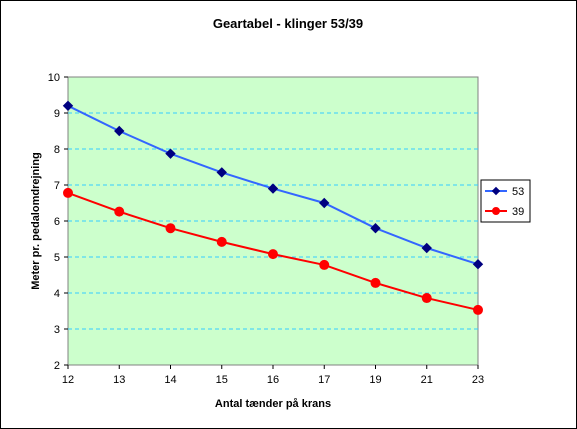 This screenshot has width=577, height=429. Describe the element at coordinates (57, 330) in the screenshot. I see `y-tick-label: 3` at that location.